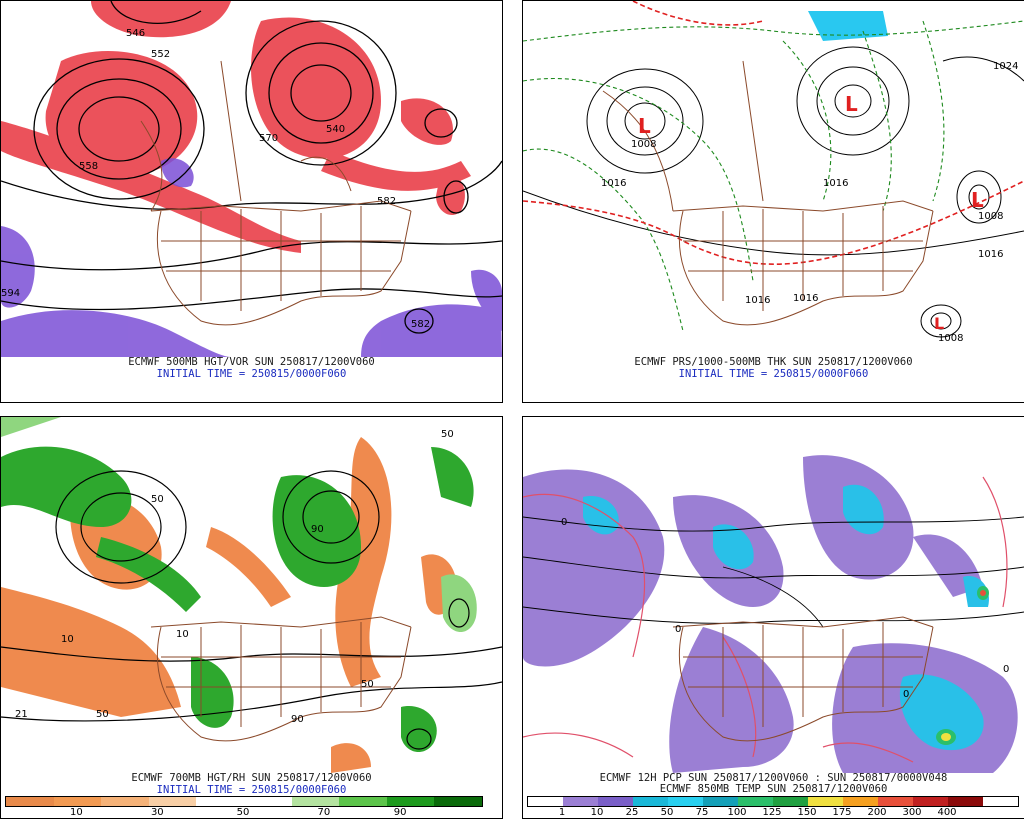  I want to click on colorbar-tick-label: 200, so click(877, 812).